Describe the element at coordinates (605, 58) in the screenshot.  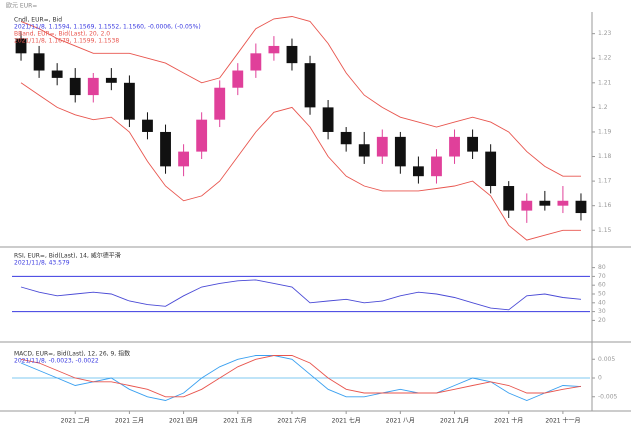
I see `y-tick-label: 1.22` at that location.